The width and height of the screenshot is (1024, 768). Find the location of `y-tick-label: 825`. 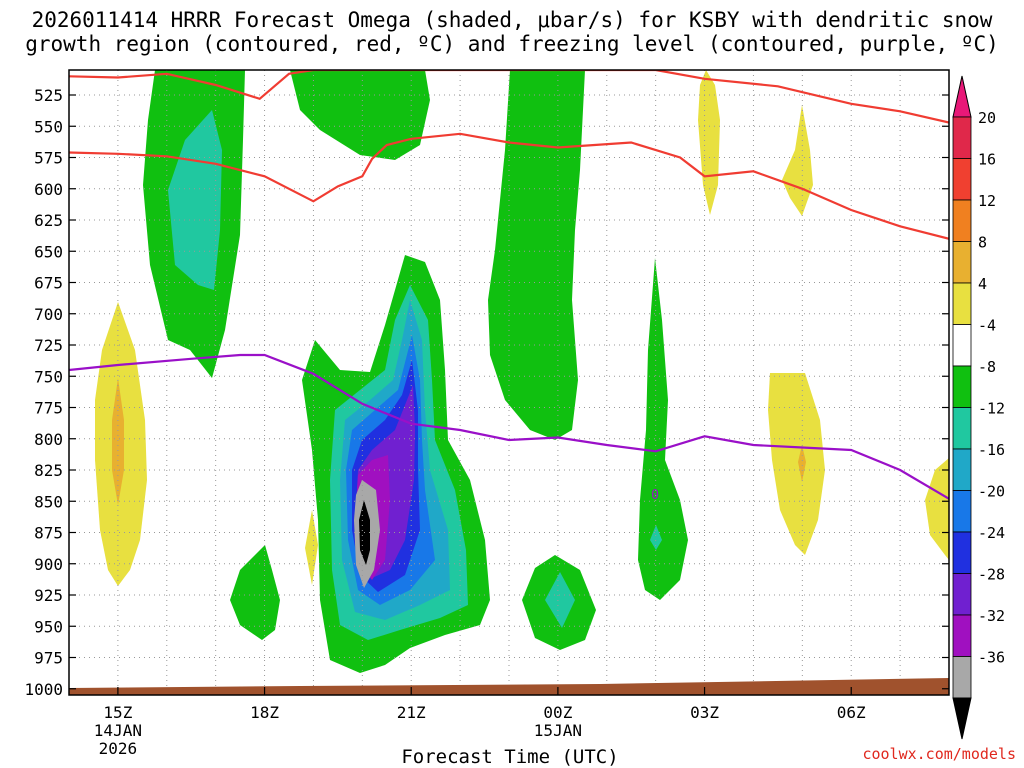

y-tick-label: 825 is located at coordinates (48, 470).